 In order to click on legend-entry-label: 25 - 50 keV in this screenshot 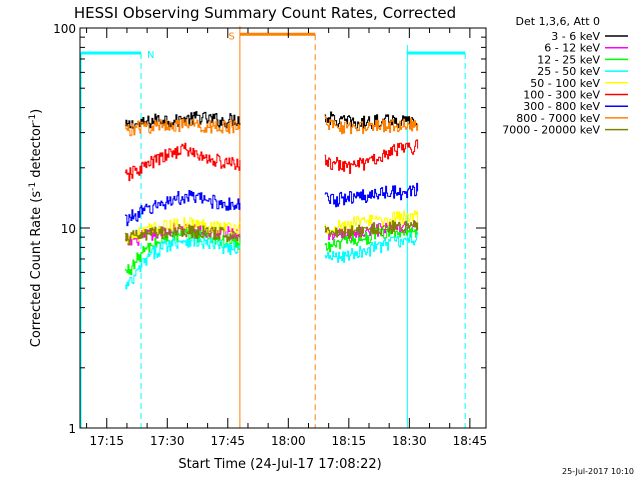, I will do `click(568, 71)`.